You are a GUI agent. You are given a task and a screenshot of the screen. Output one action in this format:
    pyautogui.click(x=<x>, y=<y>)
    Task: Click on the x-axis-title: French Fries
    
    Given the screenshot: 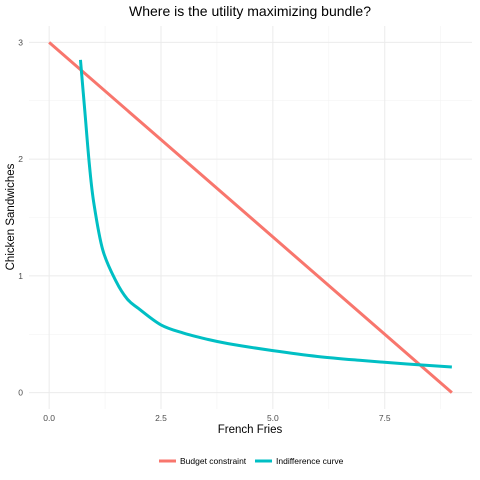 What is the action you would take?
    pyautogui.click(x=250, y=430)
    